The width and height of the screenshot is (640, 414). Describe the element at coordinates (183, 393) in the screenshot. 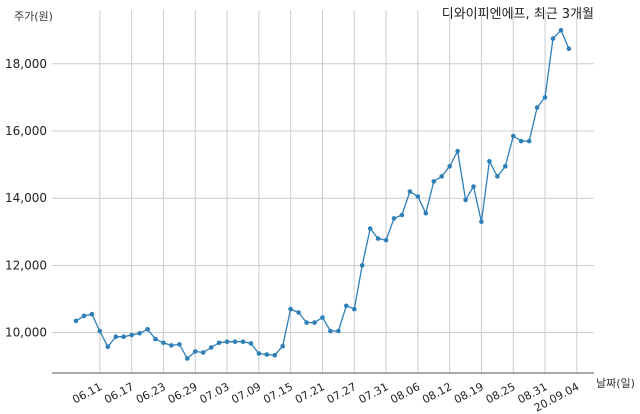

I see `x-tick-label: 06.29` at that location.